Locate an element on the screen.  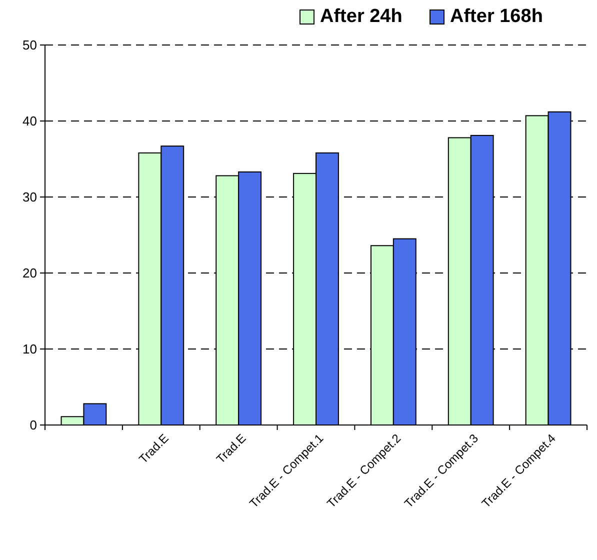
legend-label: After 24h is located at coordinates (361, 16).